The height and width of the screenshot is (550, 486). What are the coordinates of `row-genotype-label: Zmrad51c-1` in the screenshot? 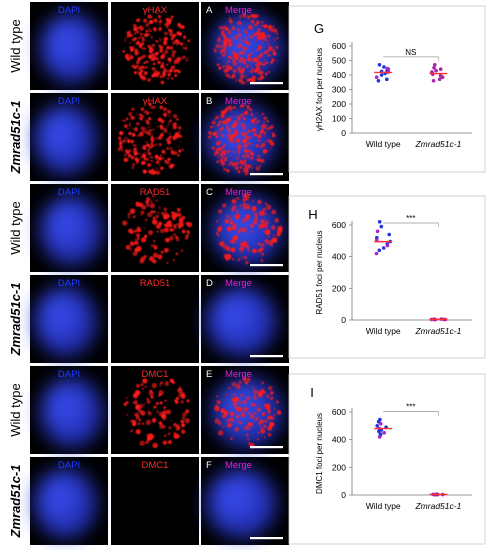 It's located at (15, 138).